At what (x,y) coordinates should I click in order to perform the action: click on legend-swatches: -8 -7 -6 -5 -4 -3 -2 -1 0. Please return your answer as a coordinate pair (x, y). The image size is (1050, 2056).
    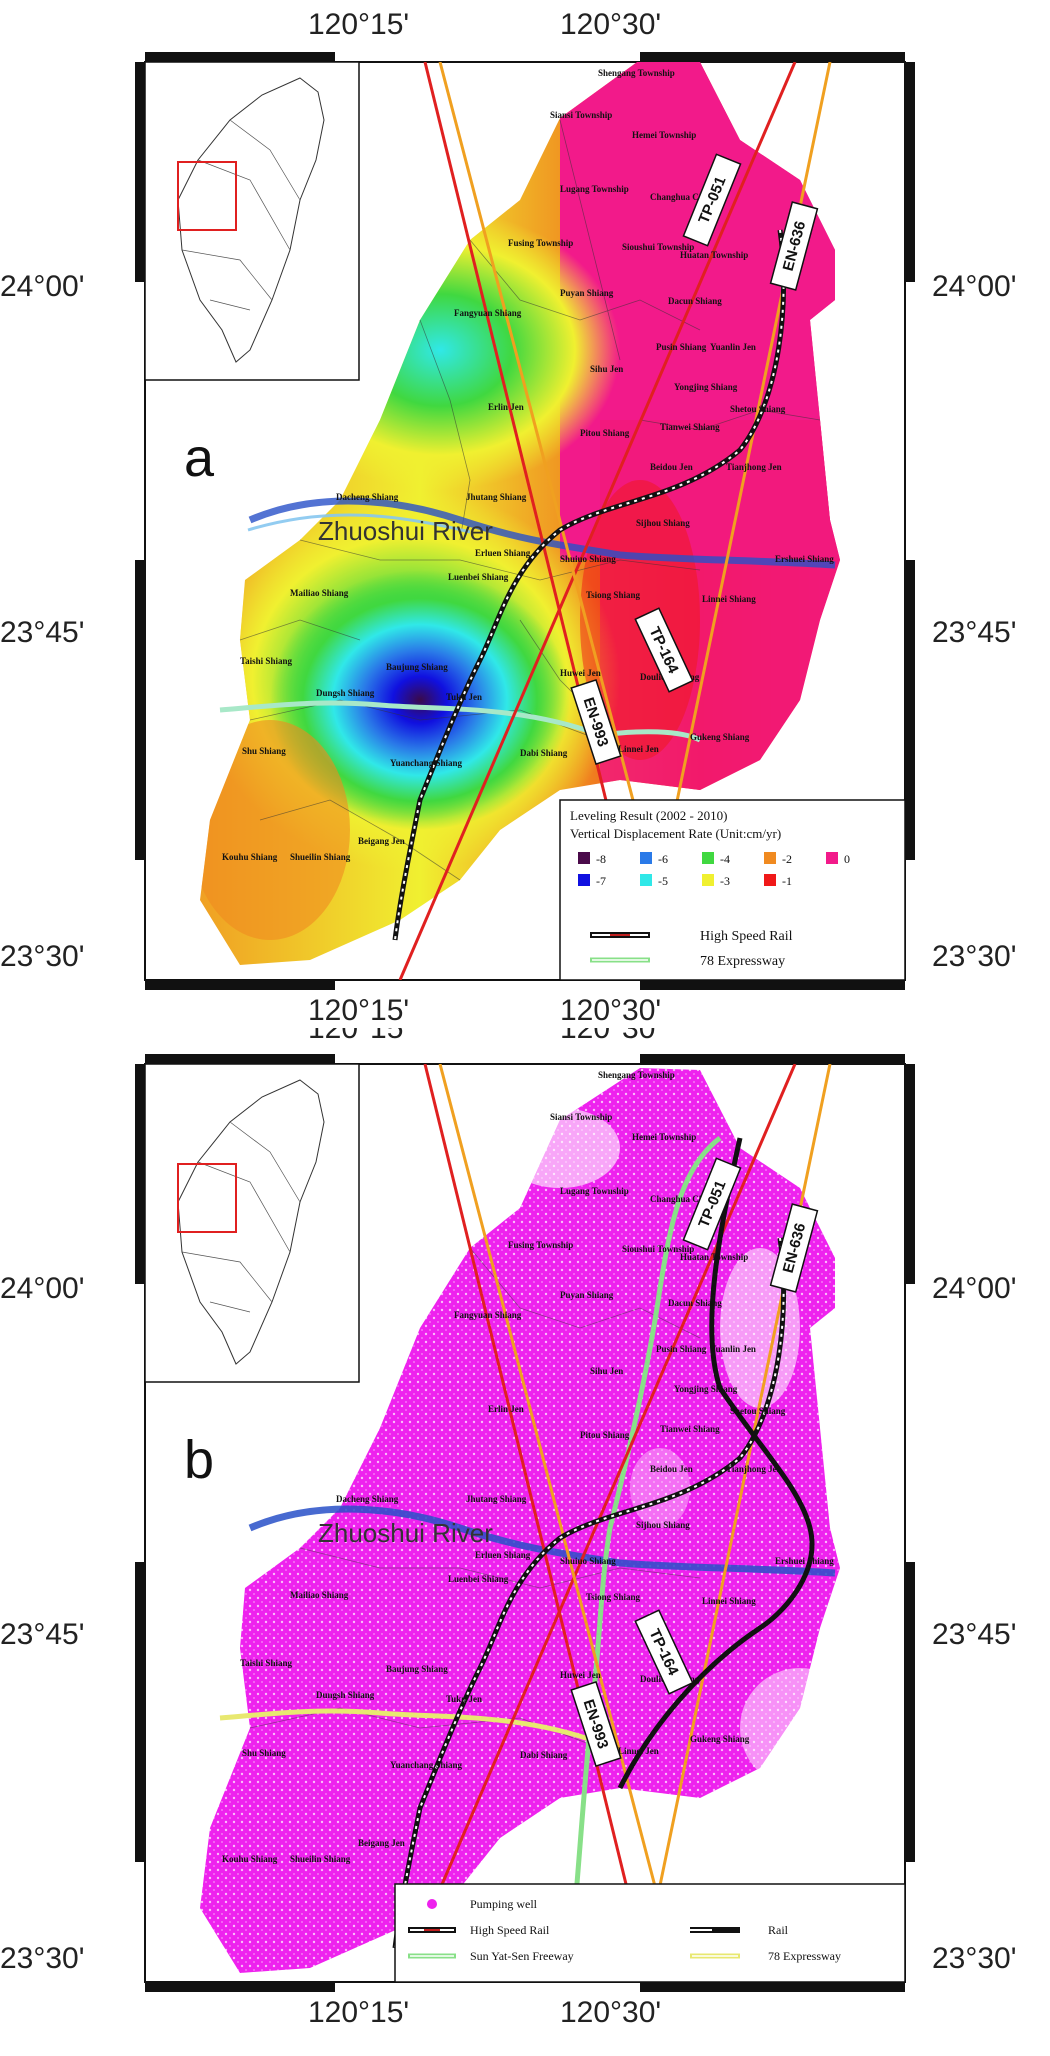
    Looking at the image, I should click on (714, 870).